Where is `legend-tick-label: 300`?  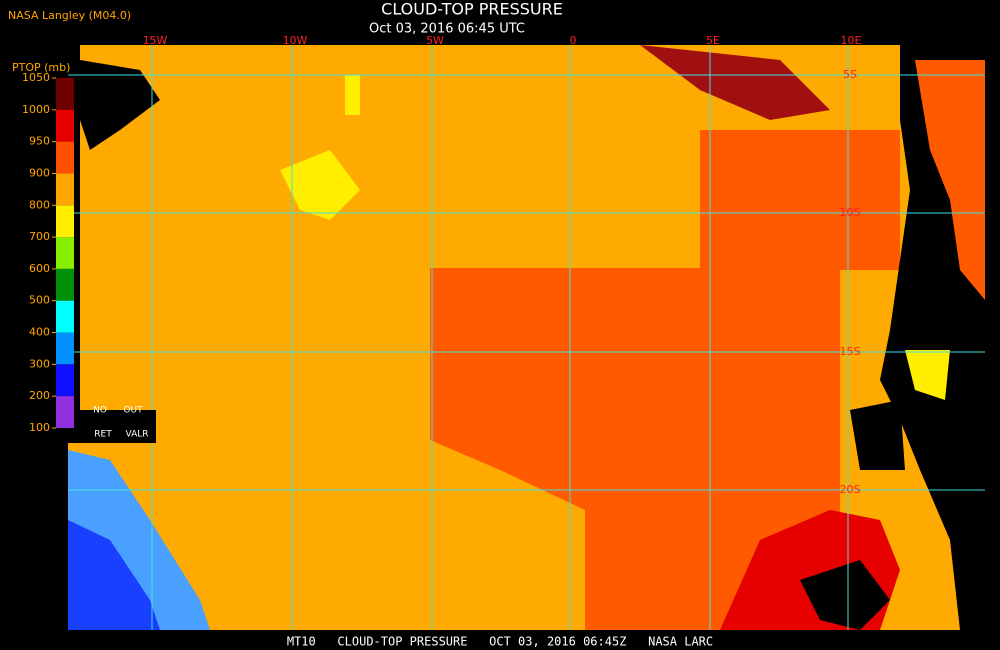 legend-tick-label: 300 is located at coordinates (39, 363).